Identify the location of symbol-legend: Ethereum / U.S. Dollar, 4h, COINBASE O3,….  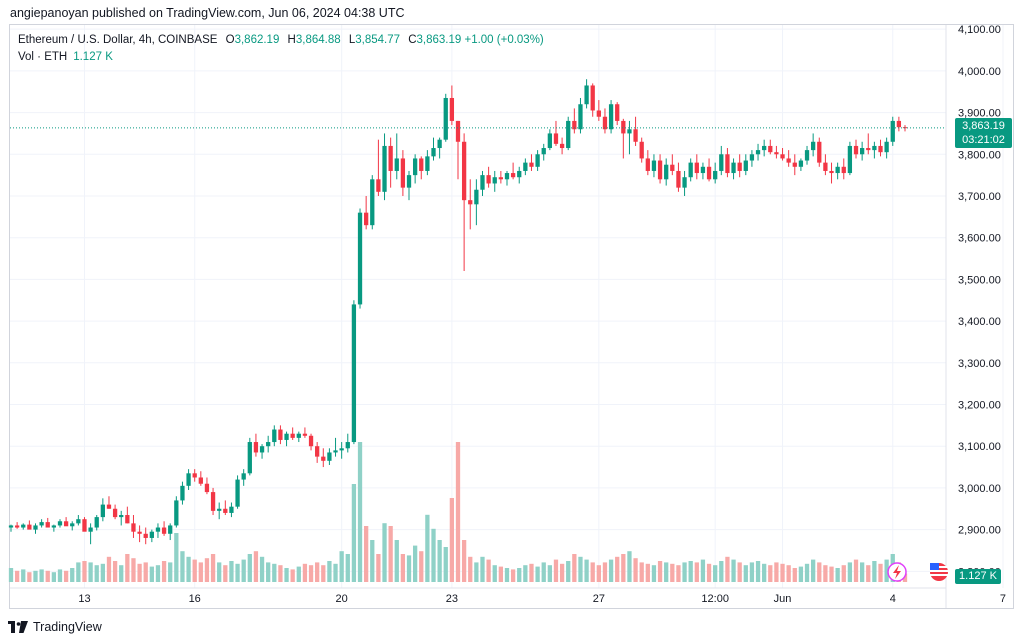
(281, 40).